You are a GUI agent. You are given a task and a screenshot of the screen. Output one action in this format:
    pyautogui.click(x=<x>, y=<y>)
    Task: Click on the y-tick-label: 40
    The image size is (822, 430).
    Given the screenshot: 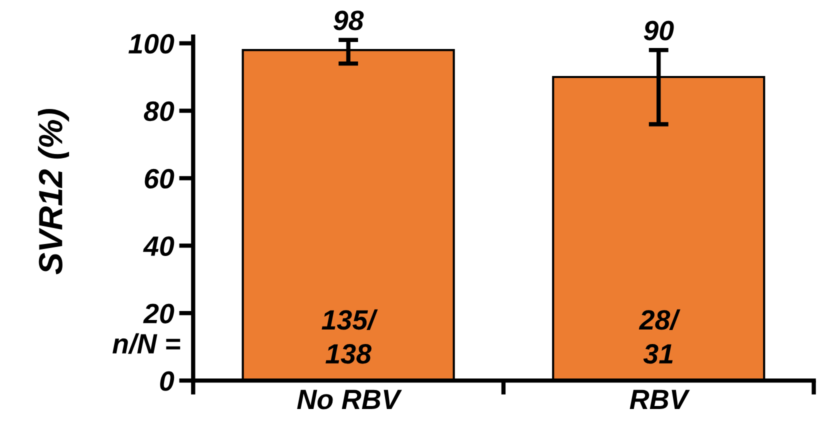 What is the action you would take?
    pyautogui.click(x=158, y=246)
    